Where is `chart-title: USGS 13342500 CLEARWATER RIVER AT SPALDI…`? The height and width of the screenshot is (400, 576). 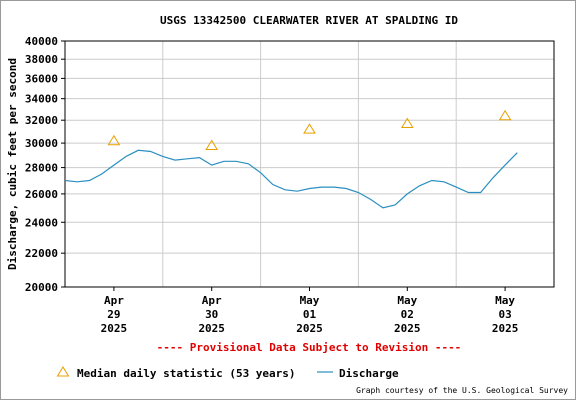 chart-title: USGS 13342500 CLEARWATER RIVER AT SPALDI… is located at coordinates (309, 20).